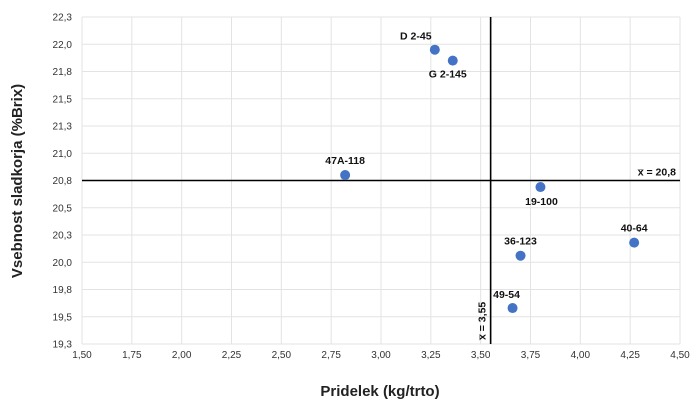 The height and width of the screenshot is (403, 694). What do you see at coordinates (63, 317) in the screenshot?
I see `y-tick-label: 19,5` at bounding box center [63, 317].